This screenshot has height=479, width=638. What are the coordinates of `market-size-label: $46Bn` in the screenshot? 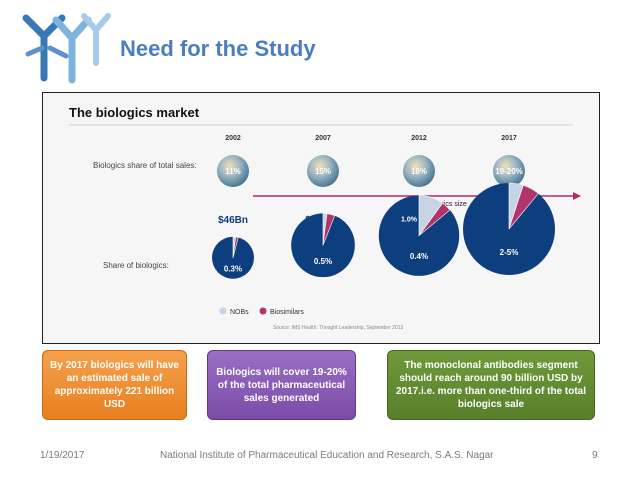 It's located at (233, 220).